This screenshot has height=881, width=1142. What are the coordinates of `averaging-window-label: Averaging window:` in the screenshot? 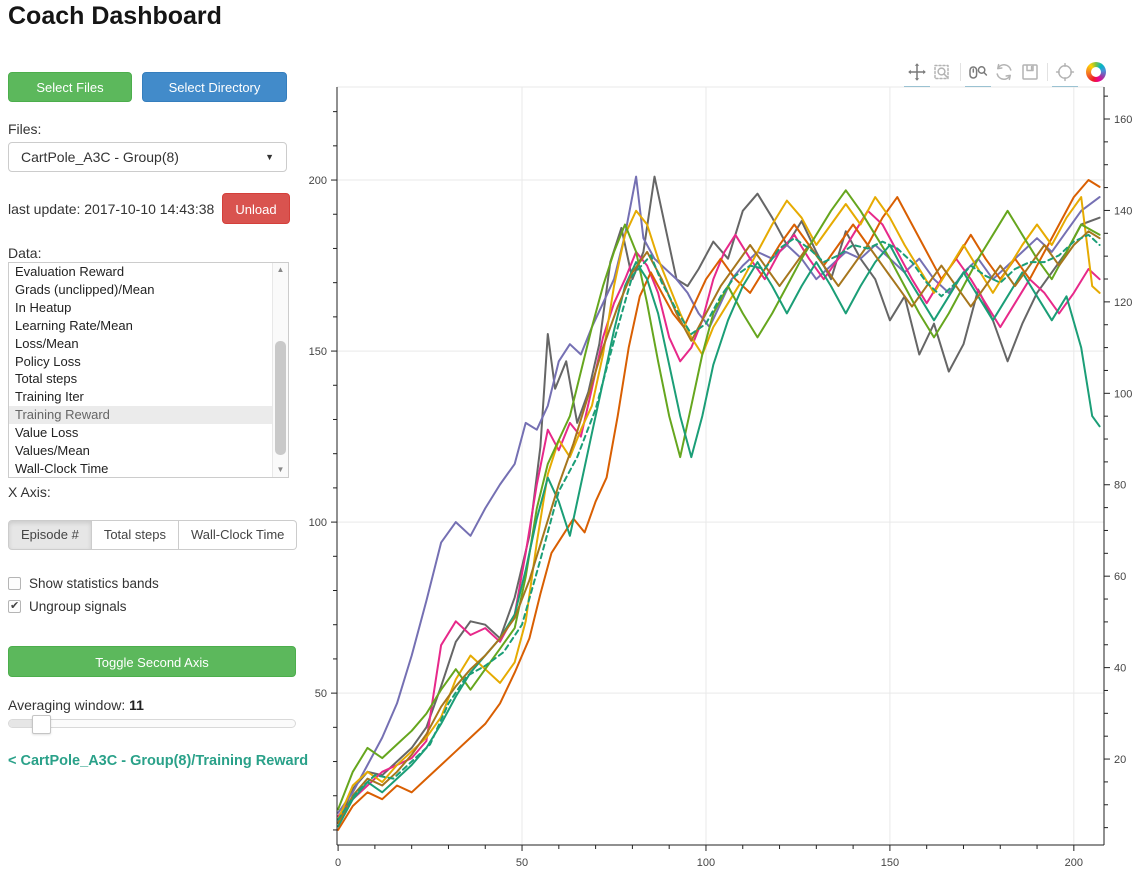 It's located at (67, 705).